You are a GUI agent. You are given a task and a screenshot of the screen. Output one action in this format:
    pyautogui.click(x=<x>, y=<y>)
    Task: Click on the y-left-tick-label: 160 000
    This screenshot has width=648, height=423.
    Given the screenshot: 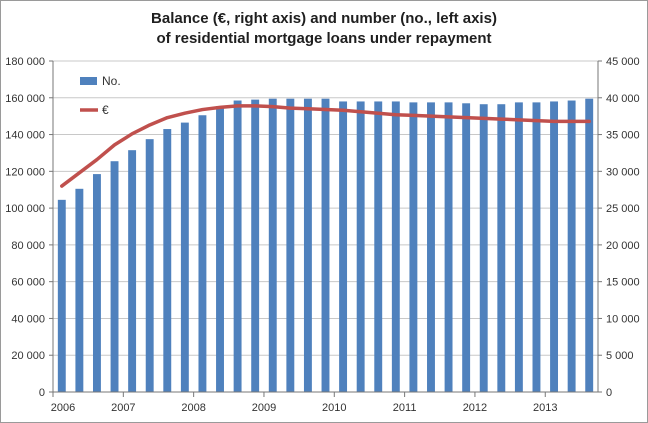 What is the action you would take?
    pyautogui.click(x=25, y=99)
    